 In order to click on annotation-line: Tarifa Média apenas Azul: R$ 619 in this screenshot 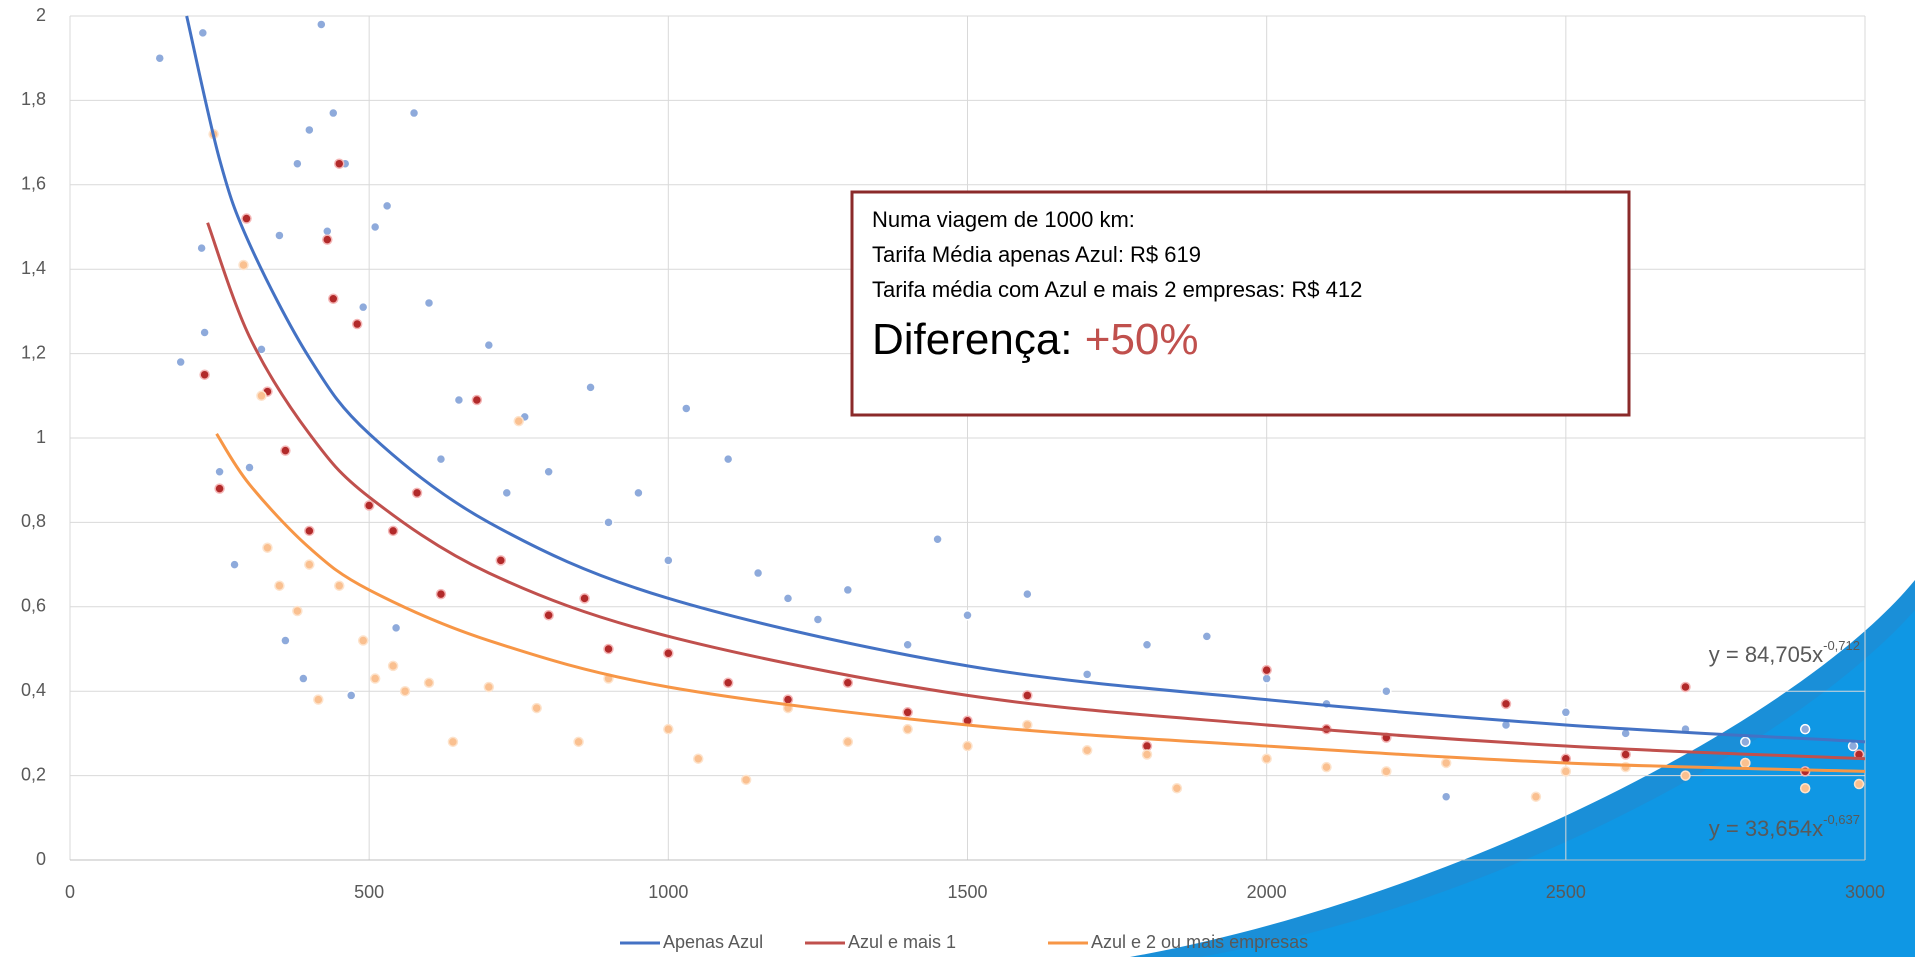, I will do `click(1036, 254)`.